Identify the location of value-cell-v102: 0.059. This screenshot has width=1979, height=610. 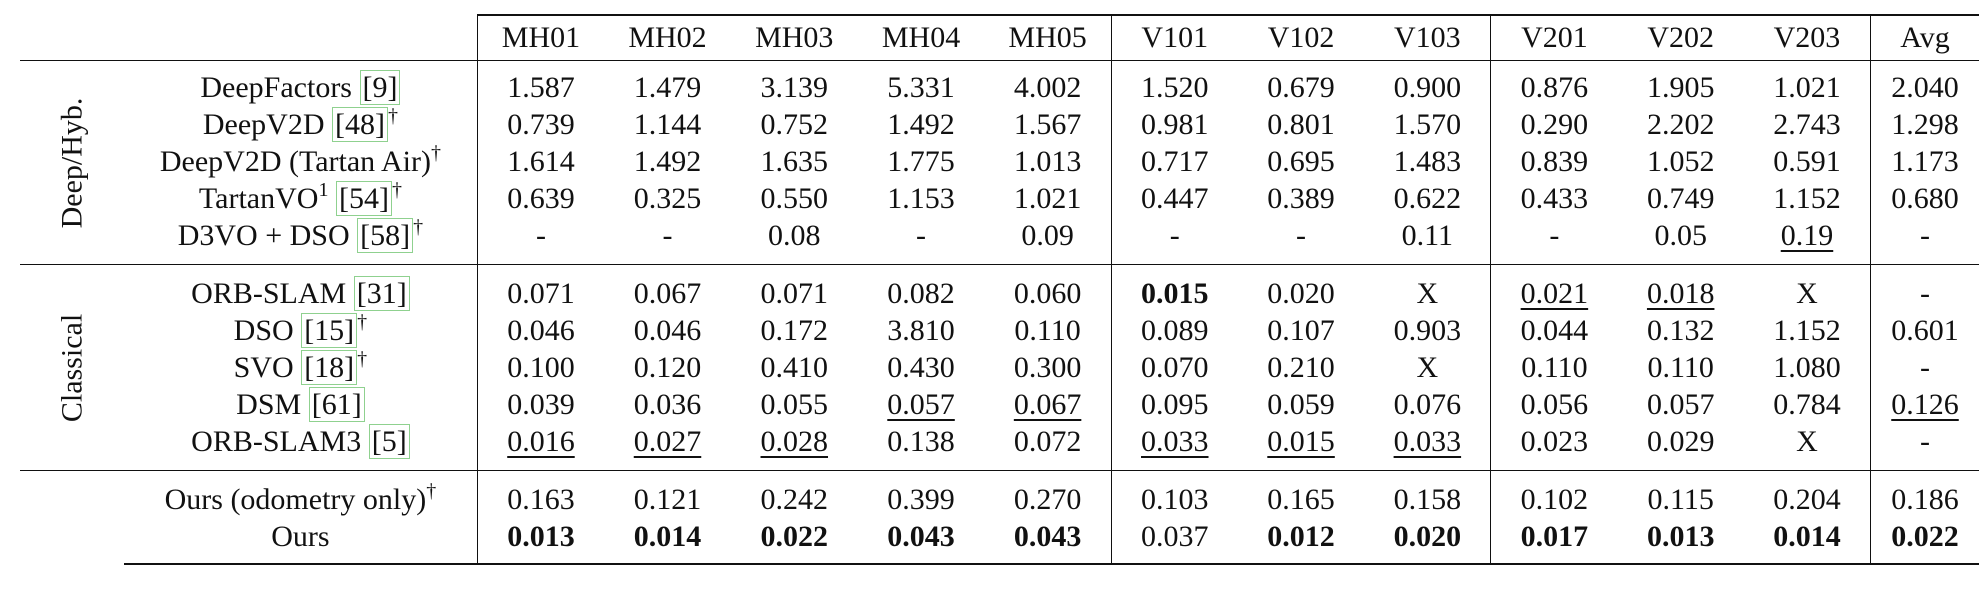
(1301, 404).